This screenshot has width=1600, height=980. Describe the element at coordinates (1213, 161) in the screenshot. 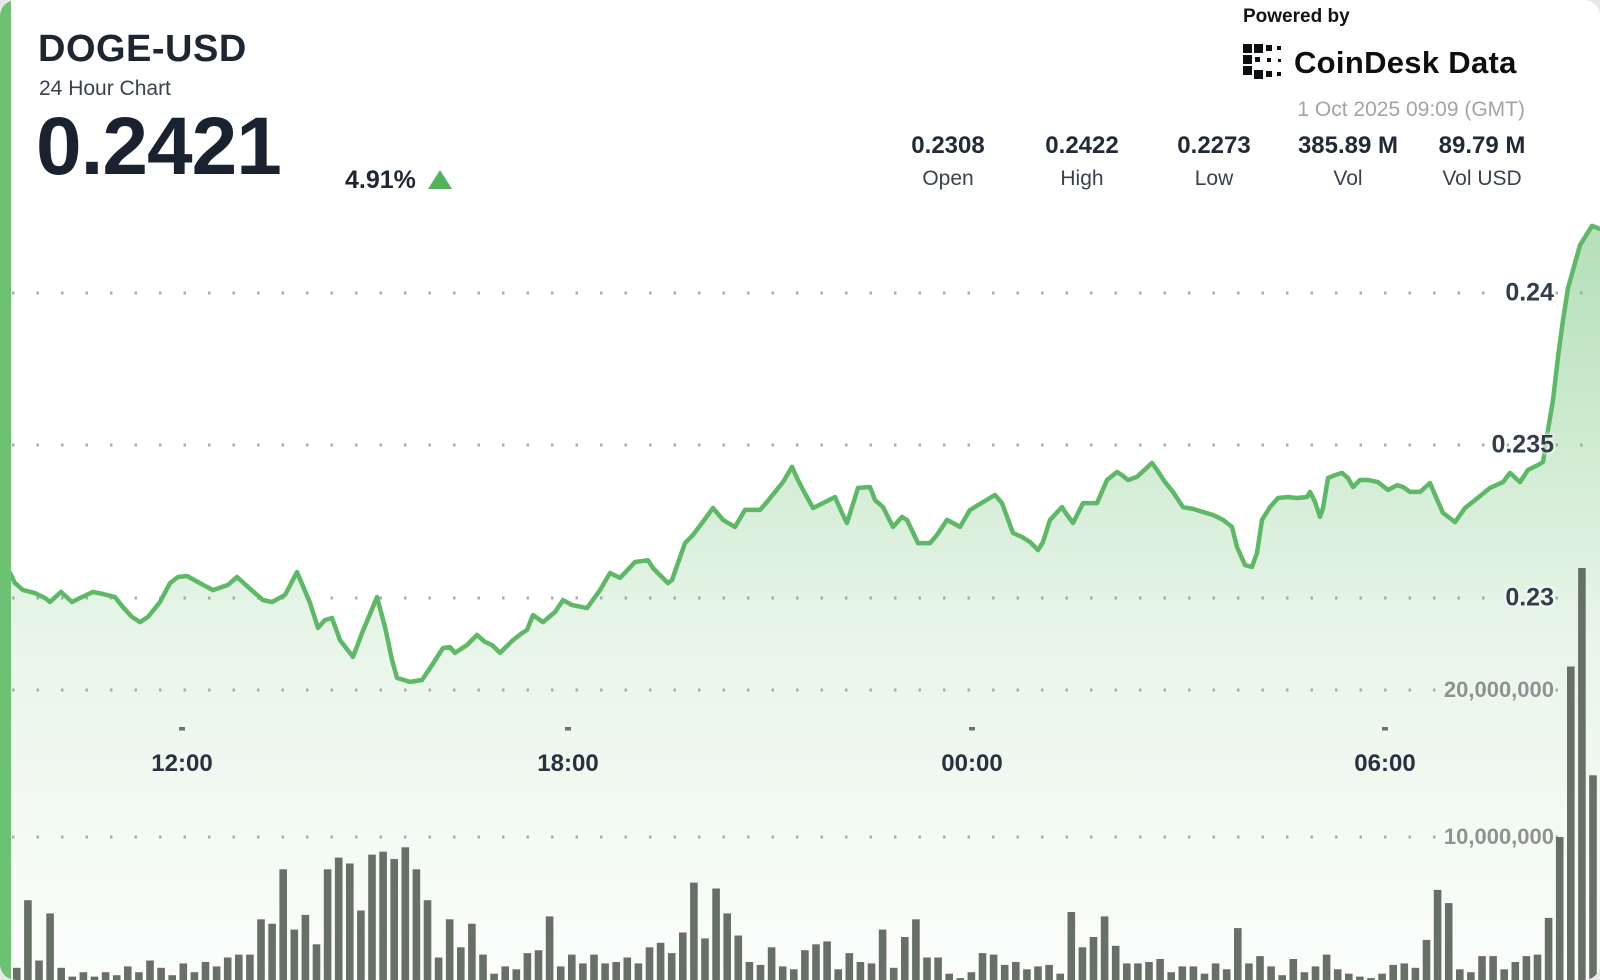

I see `stat-low: 0.2273 Low` at that location.